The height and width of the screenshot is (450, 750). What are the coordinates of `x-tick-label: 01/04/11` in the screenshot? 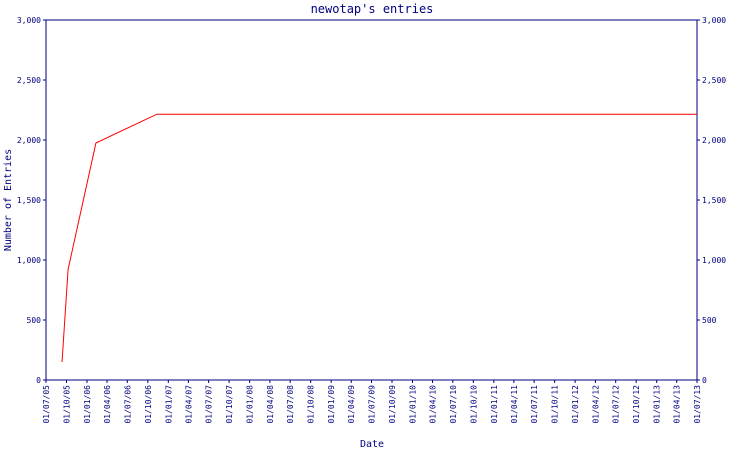 It's located at (514, 404).